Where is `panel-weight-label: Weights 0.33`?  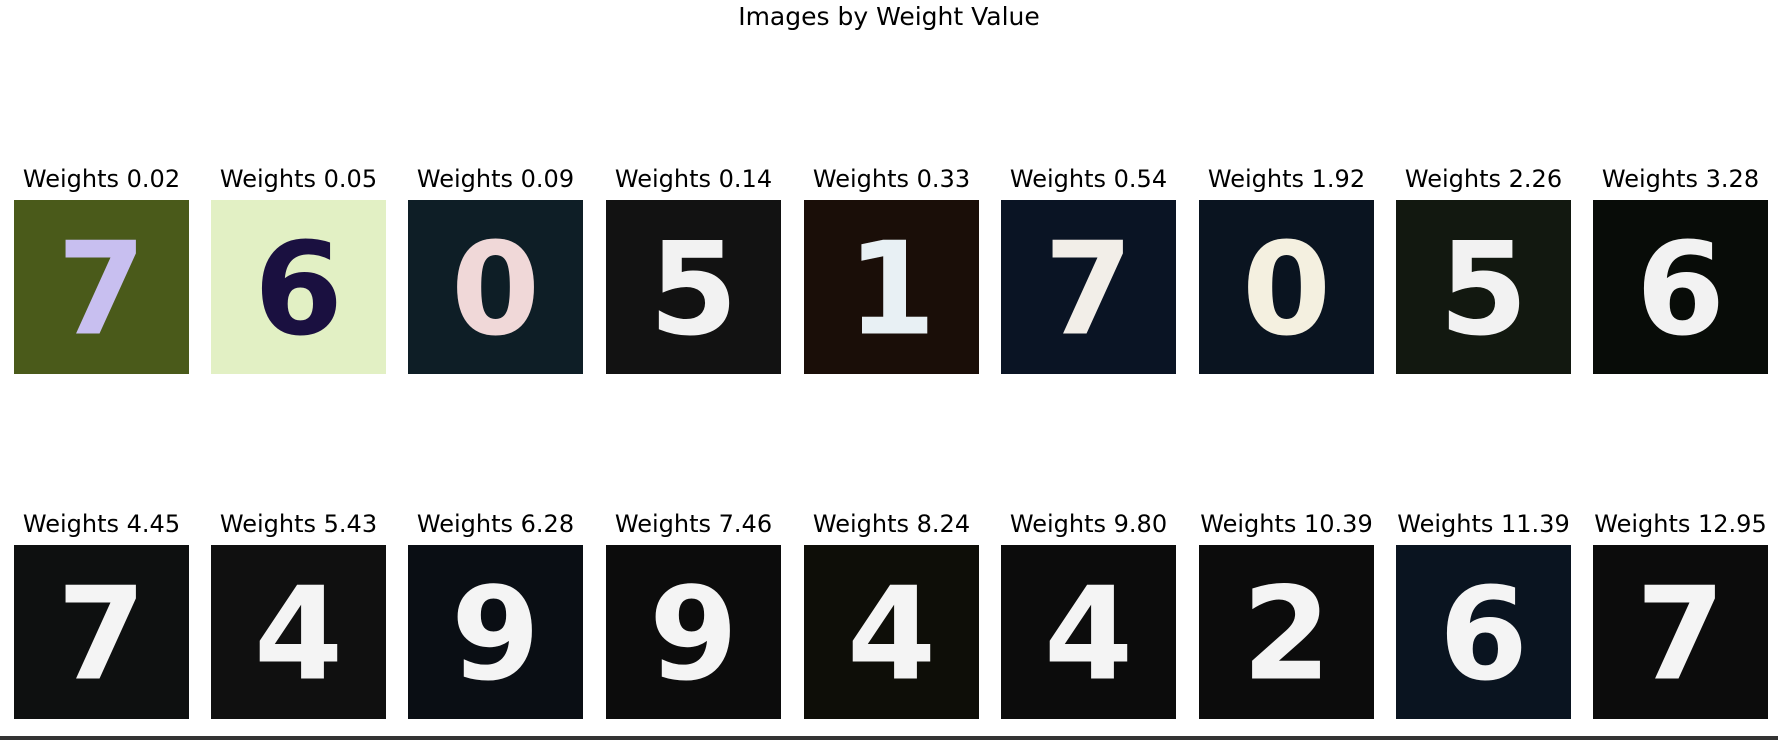 panel-weight-label: Weights 0.33 is located at coordinates (891, 179).